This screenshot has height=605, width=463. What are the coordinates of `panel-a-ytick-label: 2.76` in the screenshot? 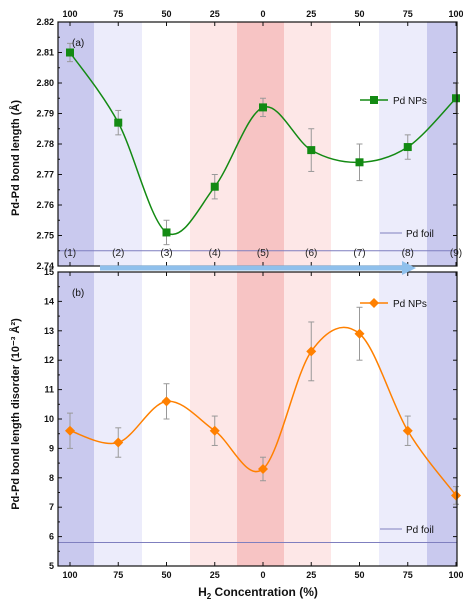 It's located at (45, 205).